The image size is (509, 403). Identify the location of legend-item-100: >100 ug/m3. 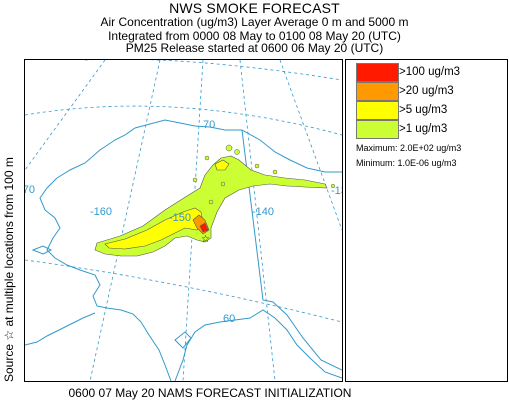
(431, 72).